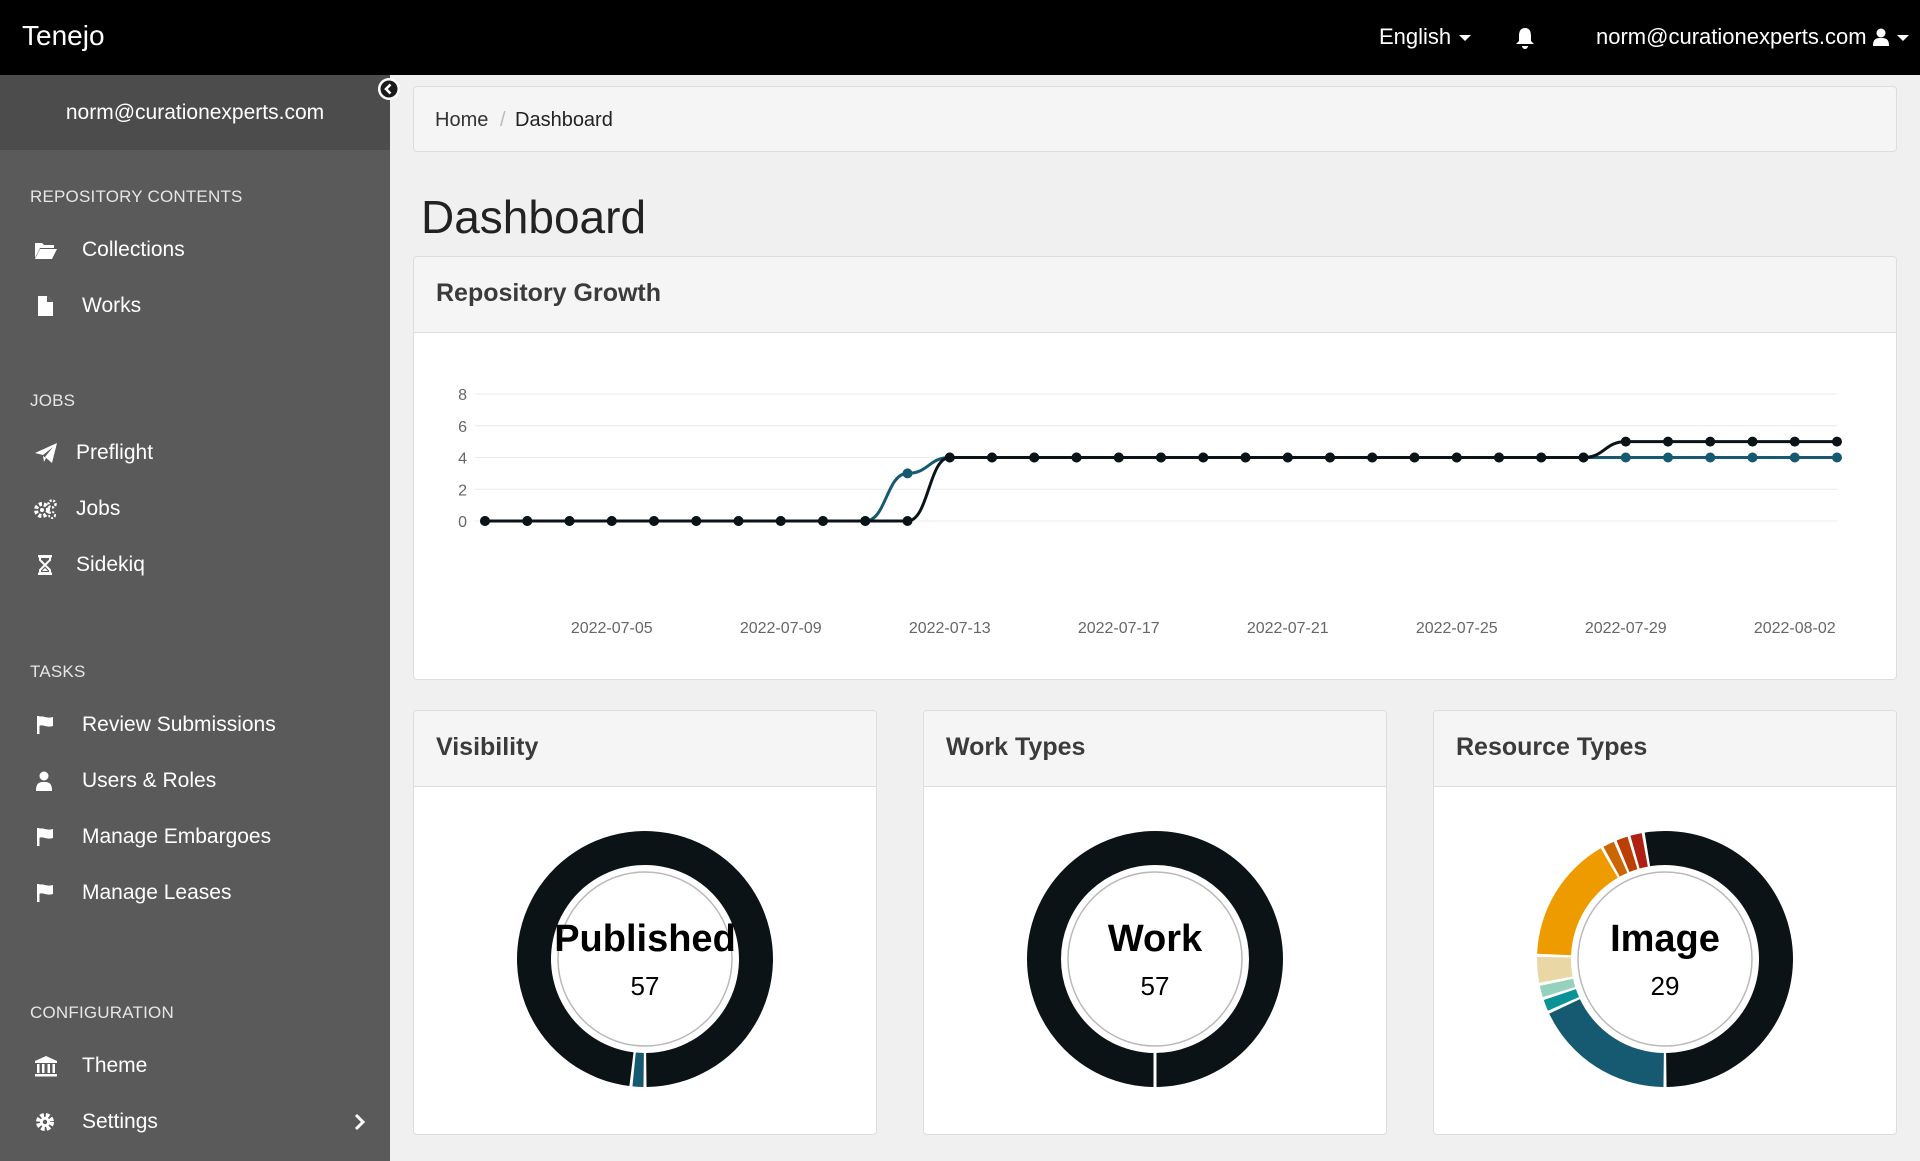  Describe the element at coordinates (645, 749) in the screenshot. I see `panel-title: Visibility` at that location.